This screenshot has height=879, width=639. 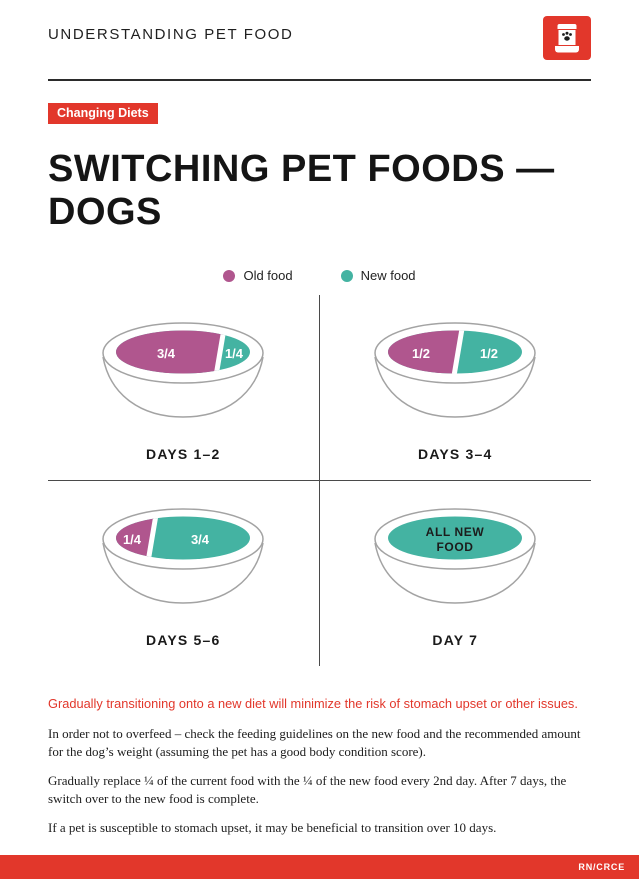 What do you see at coordinates (319, 40) in the screenshot?
I see `header: UNDERSTANDING PET FOOD` at bounding box center [319, 40].